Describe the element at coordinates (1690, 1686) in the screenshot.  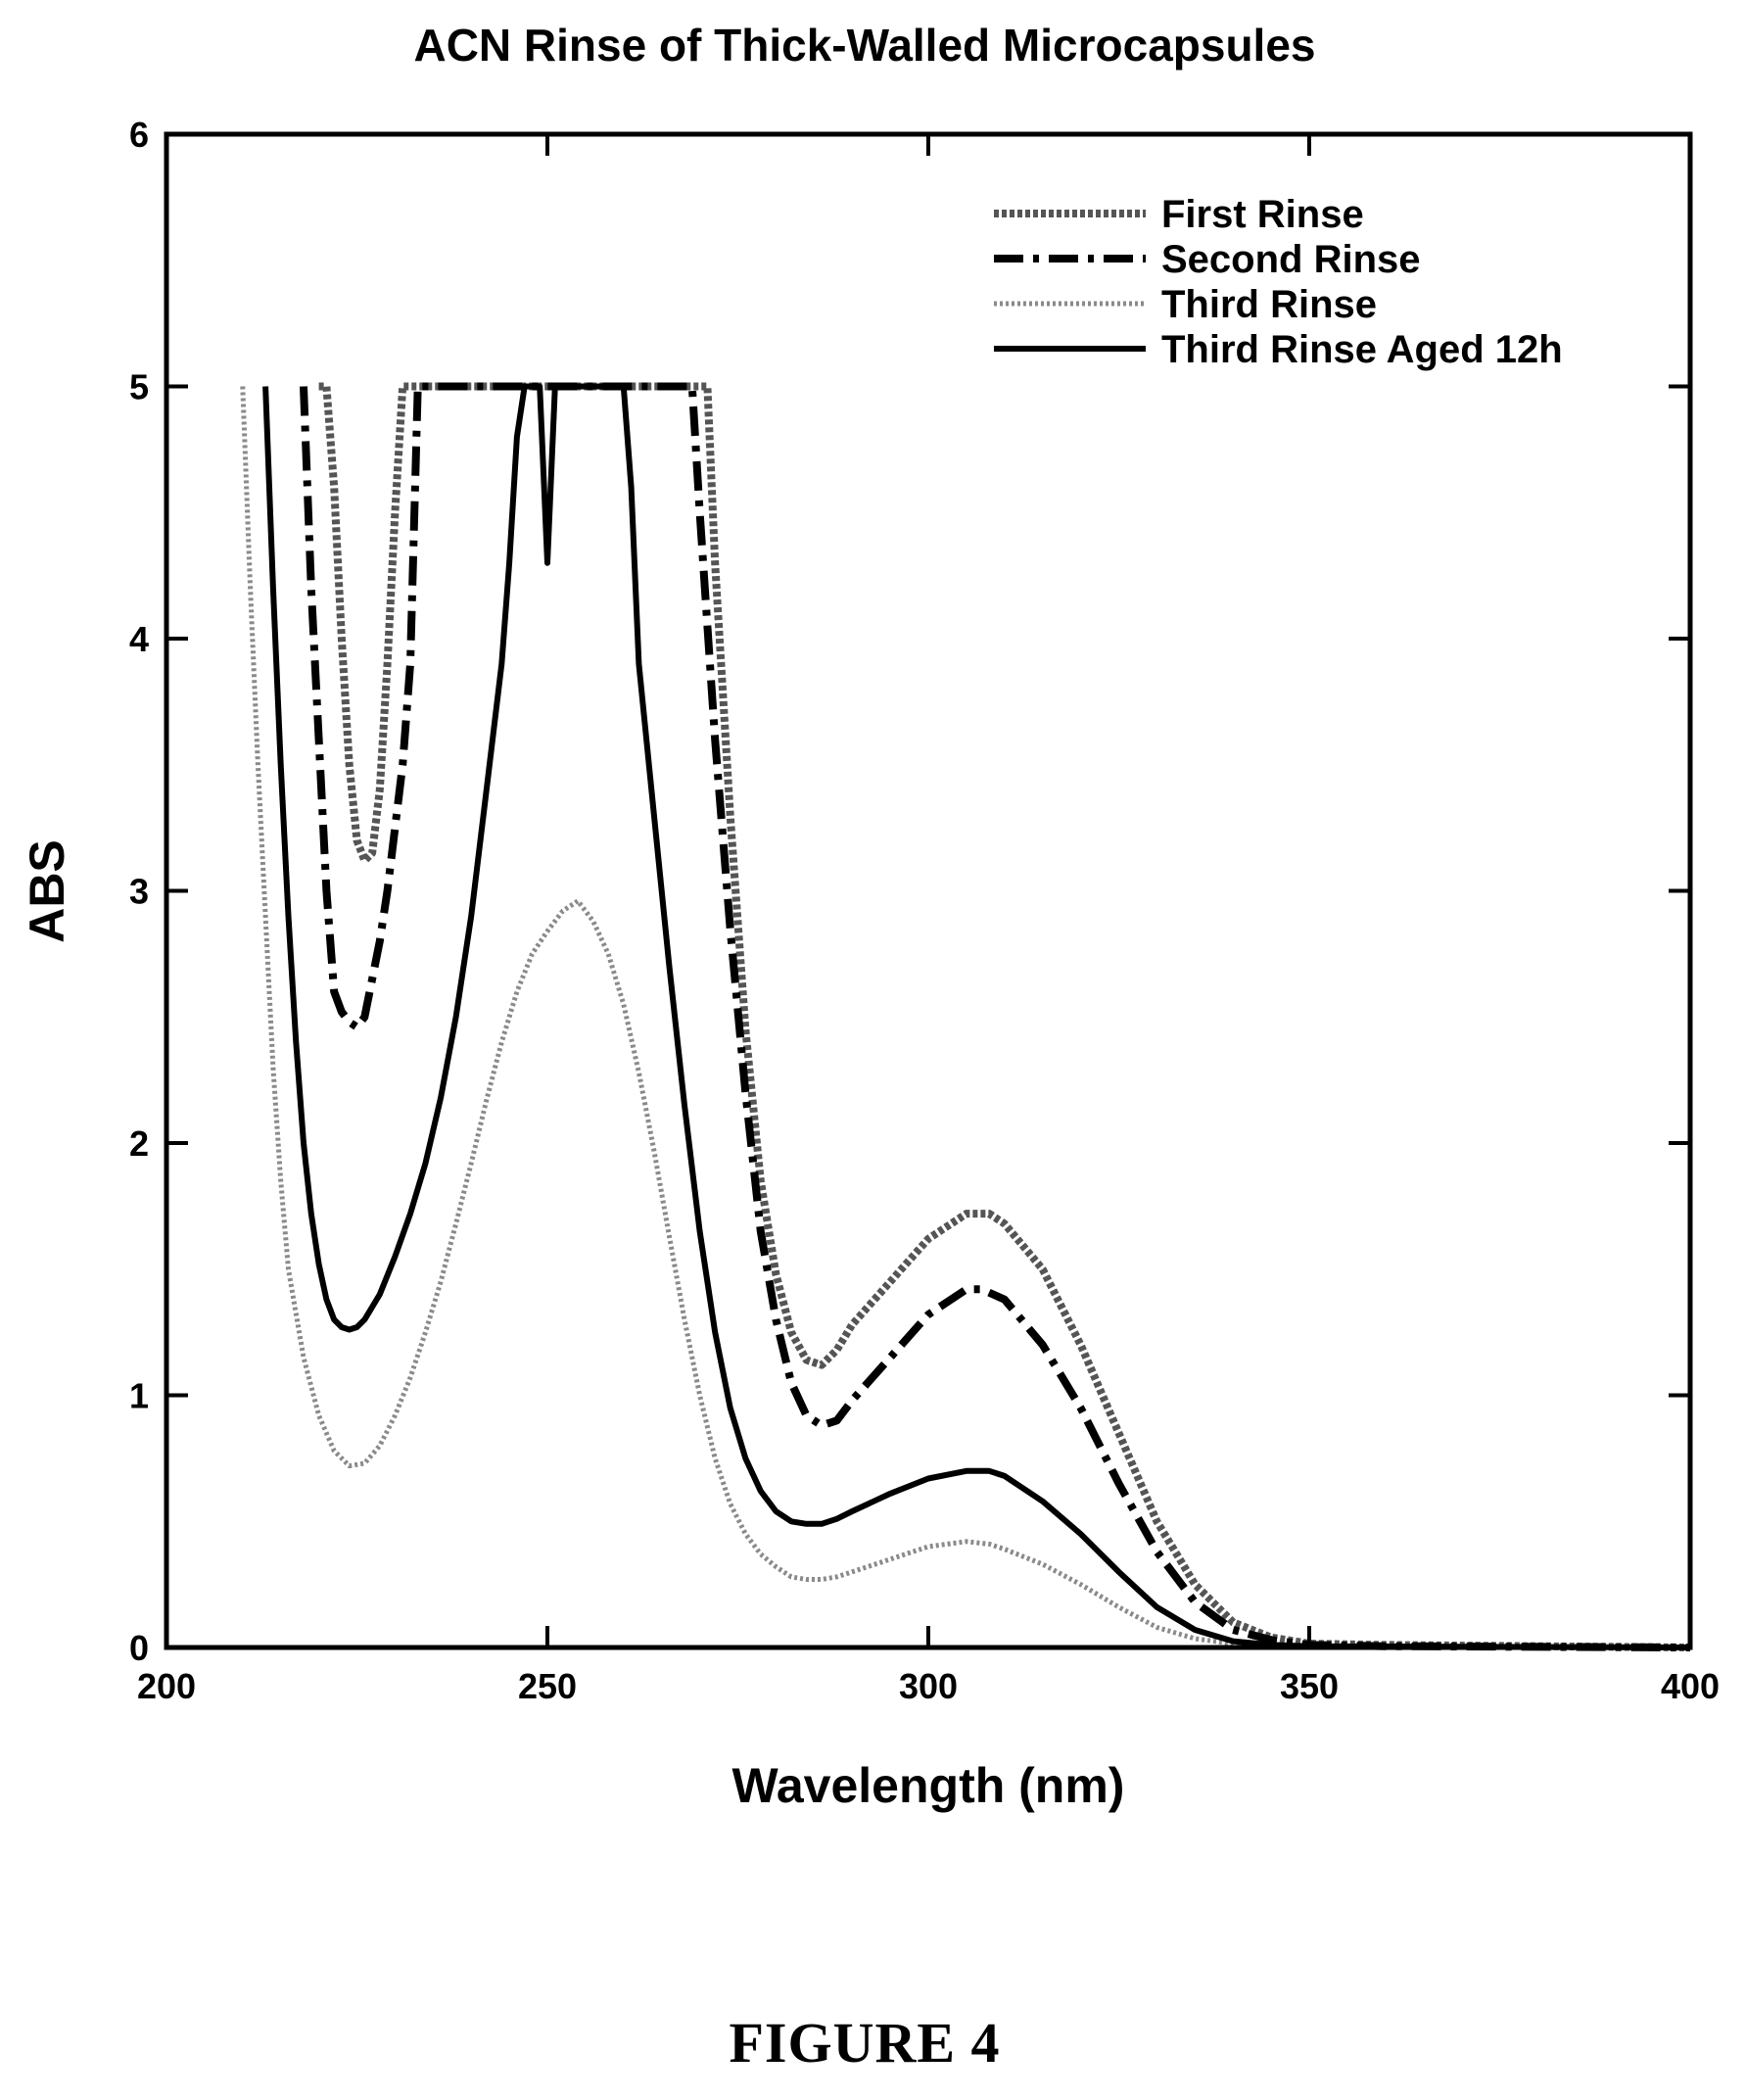
I see `x-tick-label: 400` at that location.